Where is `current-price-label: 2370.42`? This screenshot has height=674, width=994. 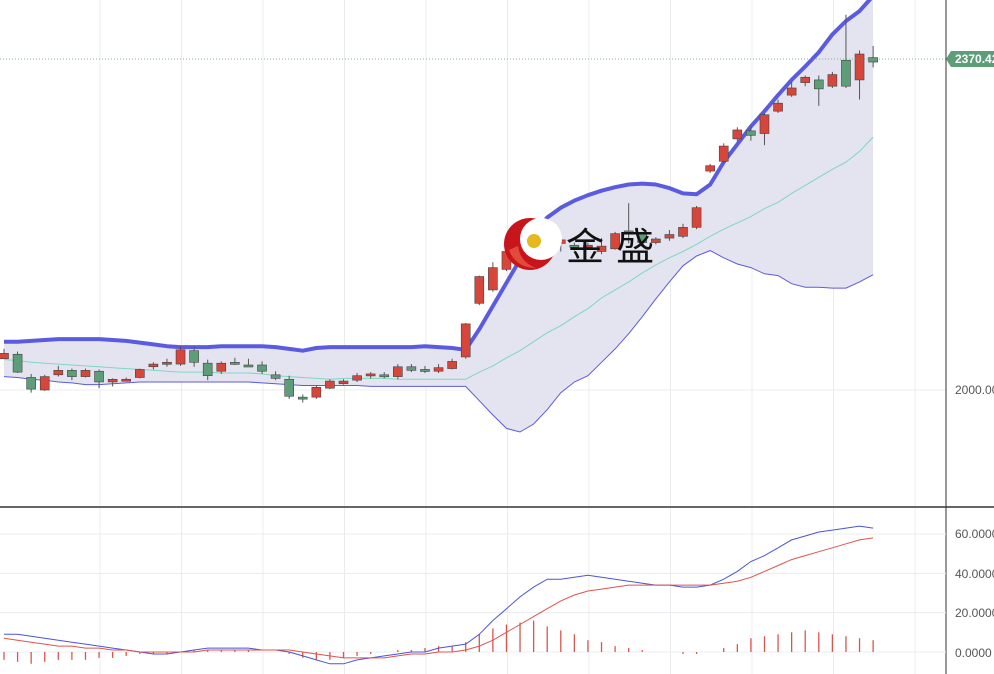 current-price-label: 2370.42 is located at coordinates (974, 59).